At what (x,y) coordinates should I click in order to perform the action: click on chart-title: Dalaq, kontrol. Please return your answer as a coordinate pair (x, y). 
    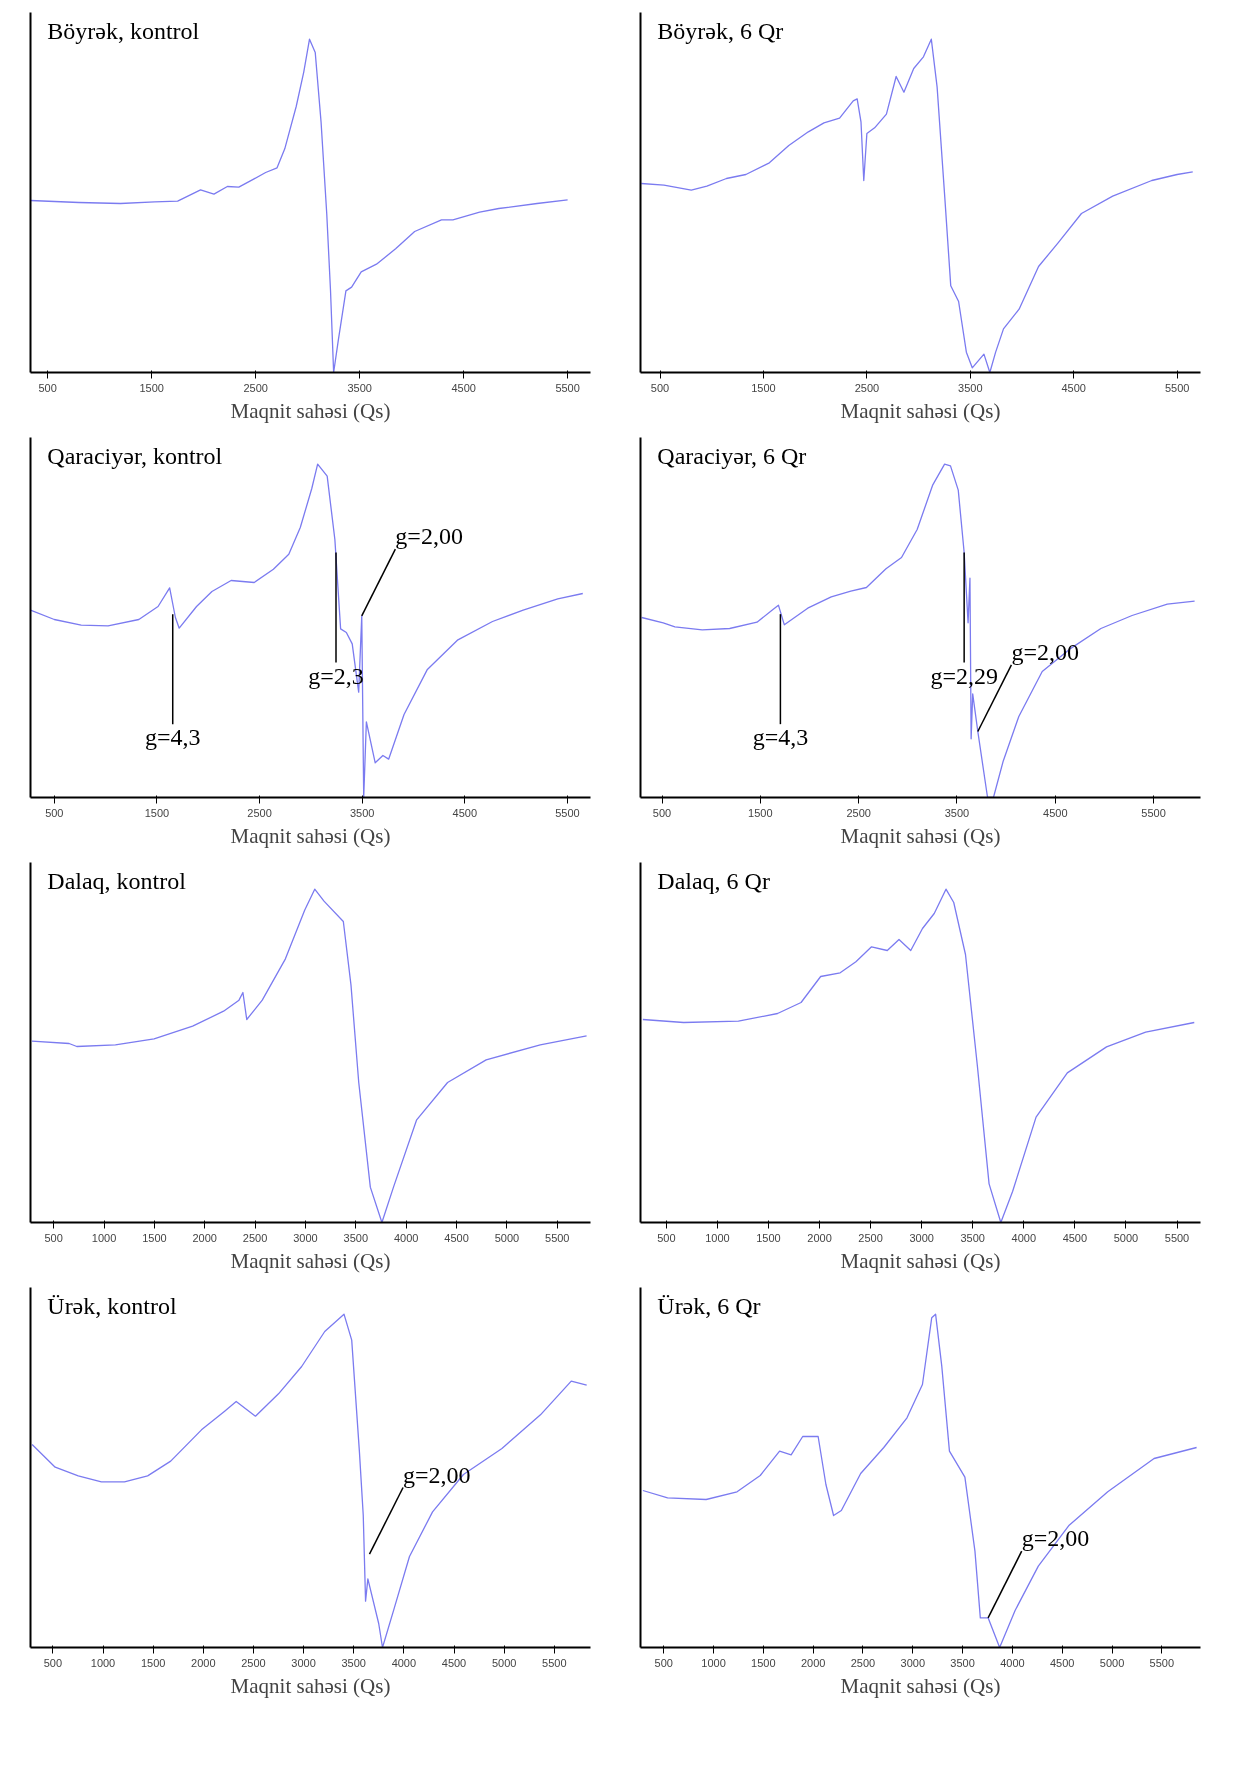
    Looking at the image, I should click on (117, 880).